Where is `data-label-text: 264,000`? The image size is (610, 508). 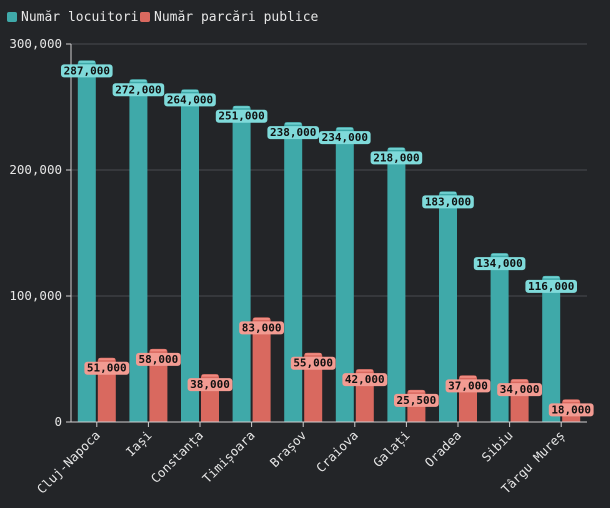
data-label-text: 264,000 is located at coordinates (190, 99).